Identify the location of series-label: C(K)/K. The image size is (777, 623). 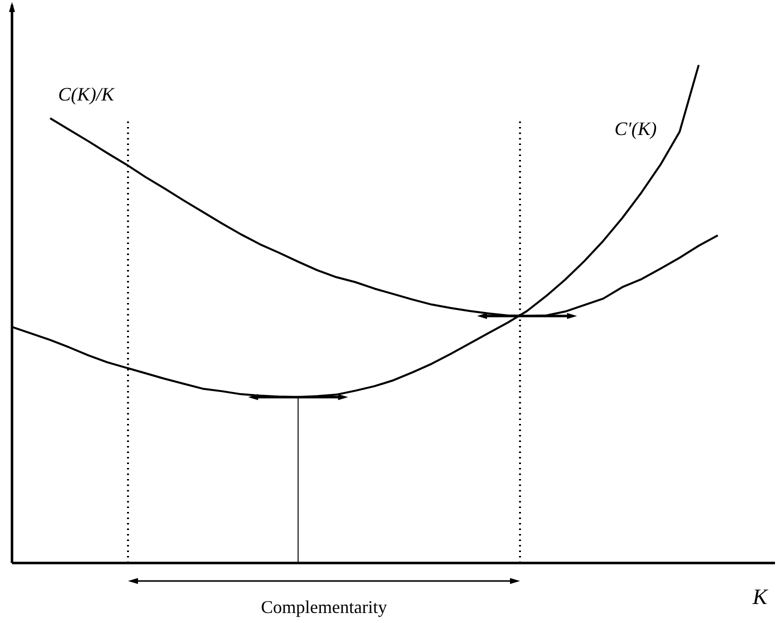
(87, 95).